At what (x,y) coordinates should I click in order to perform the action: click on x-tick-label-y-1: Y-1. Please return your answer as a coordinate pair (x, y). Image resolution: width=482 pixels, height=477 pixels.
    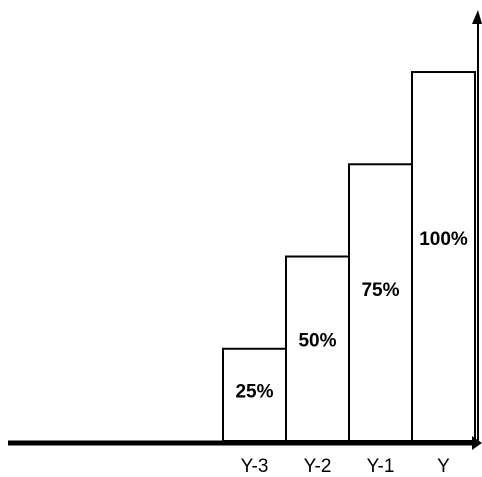
    Looking at the image, I should click on (381, 466).